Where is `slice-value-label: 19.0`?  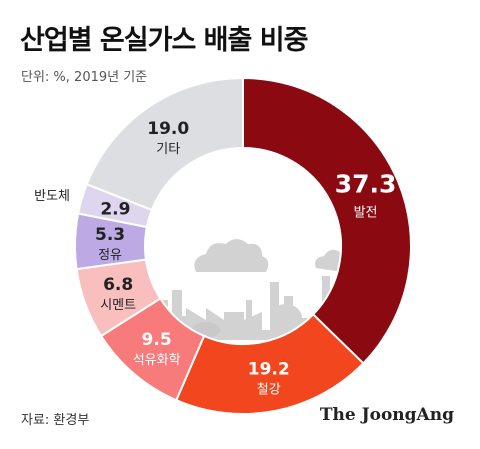
slice-value-label: 19.0 is located at coordinates (168, 129).